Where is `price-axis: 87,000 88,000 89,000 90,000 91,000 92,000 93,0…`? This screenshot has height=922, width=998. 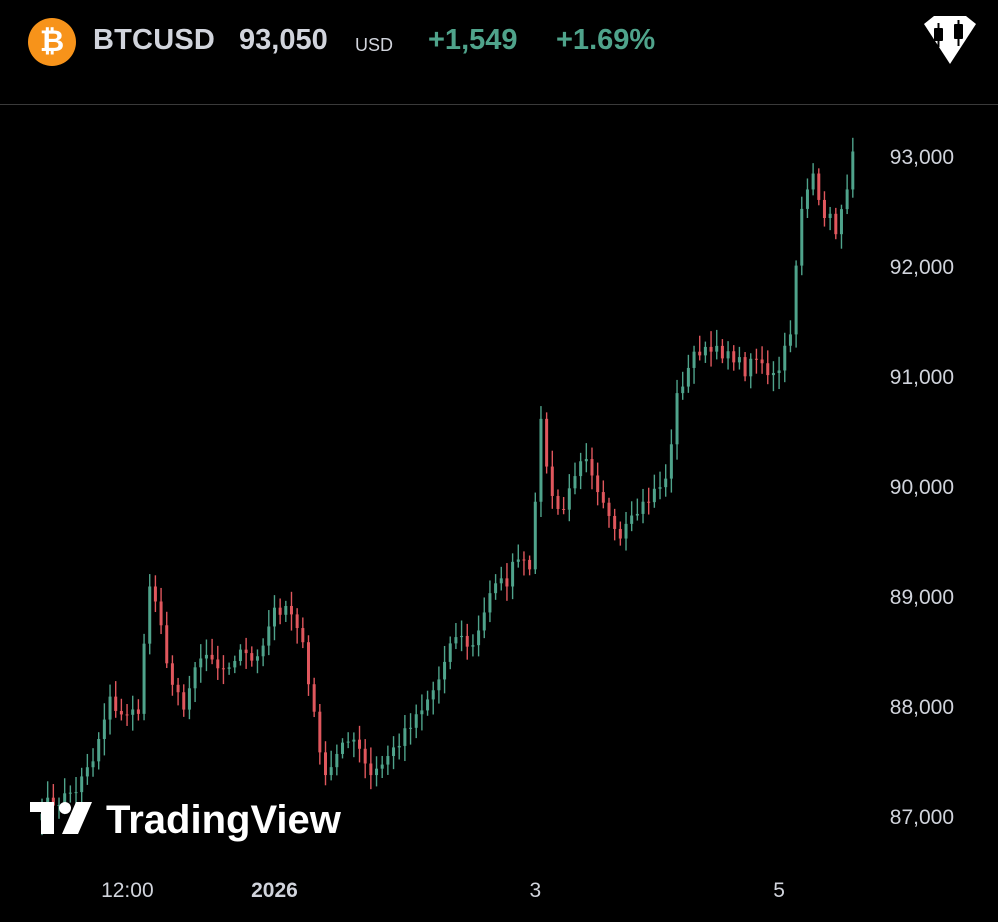
price-axis: 87,000 88,000 89,000 90,000 91,000 92,000 93,0… is located at coordinates (922, 487).